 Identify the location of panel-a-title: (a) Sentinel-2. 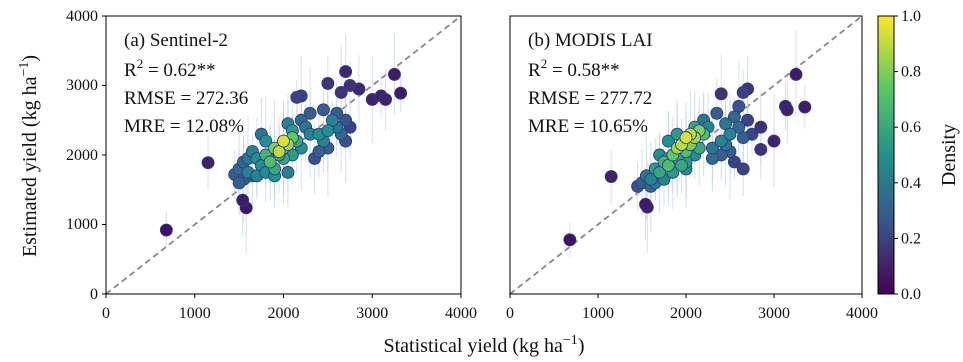
(176, 40).